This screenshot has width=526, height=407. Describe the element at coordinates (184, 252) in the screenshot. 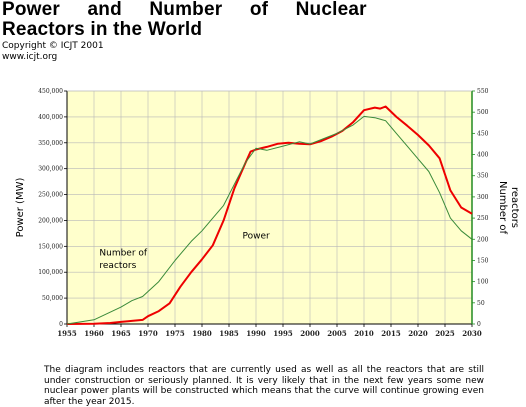

I see `annotations: Power Number of reactors` at that location.